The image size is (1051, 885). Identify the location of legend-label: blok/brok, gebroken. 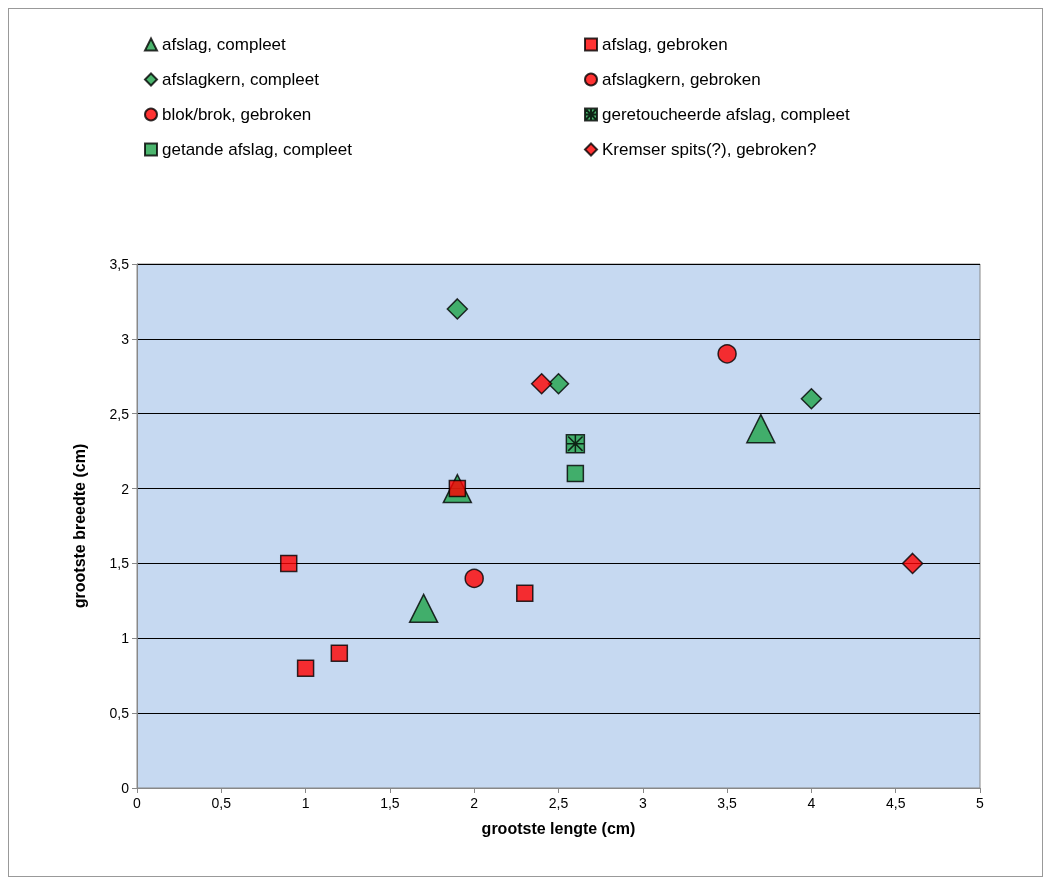
(237, 114).